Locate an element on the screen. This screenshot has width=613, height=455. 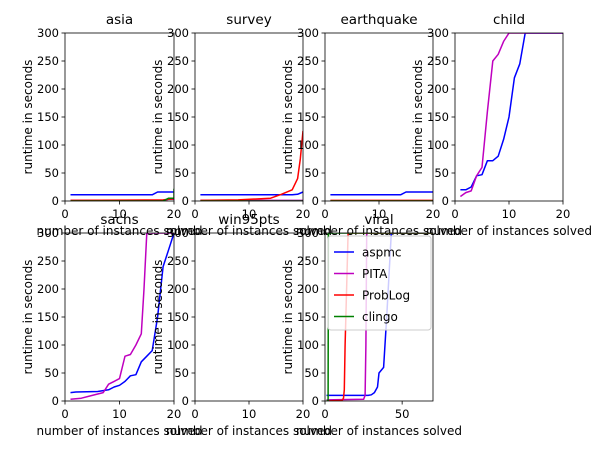
legend-label-aspmc: aspmc is located at coordinates (382, 253).